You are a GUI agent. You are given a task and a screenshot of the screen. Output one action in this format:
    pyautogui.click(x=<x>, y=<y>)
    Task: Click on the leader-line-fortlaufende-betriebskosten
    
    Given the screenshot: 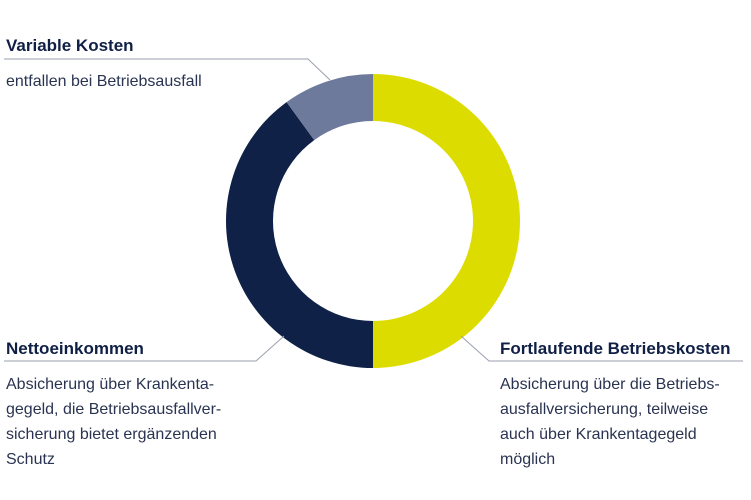 What is the action you would take?
    pyautogui.click(x=601, y=348)
    